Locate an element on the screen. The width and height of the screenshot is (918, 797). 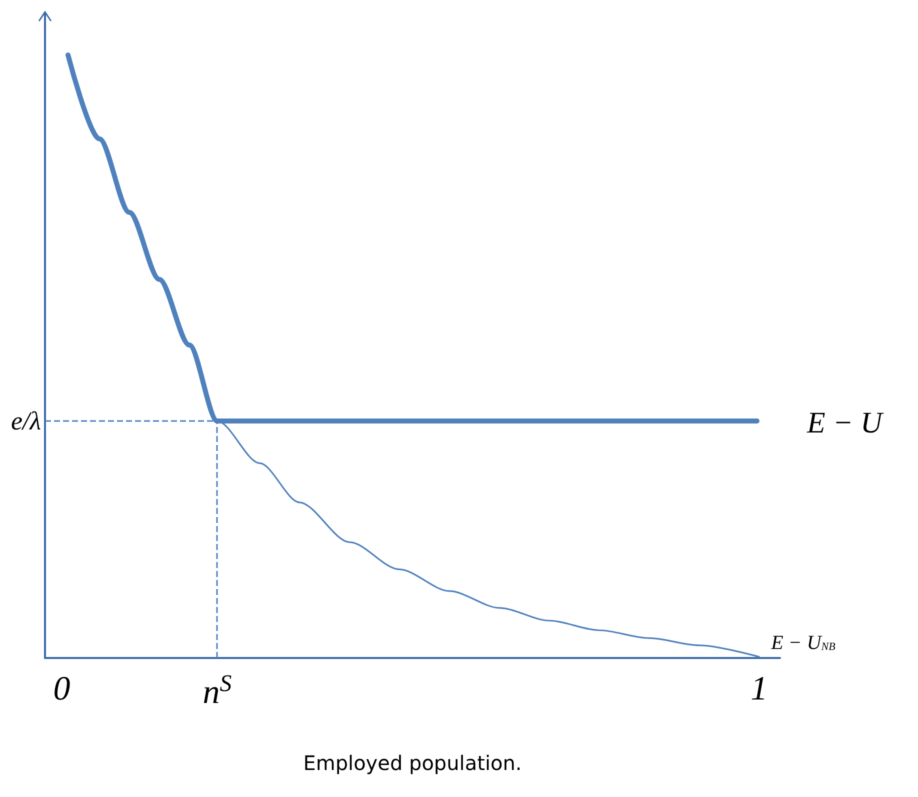
x-tick-label: 1 is located at coordinates (759, 689).